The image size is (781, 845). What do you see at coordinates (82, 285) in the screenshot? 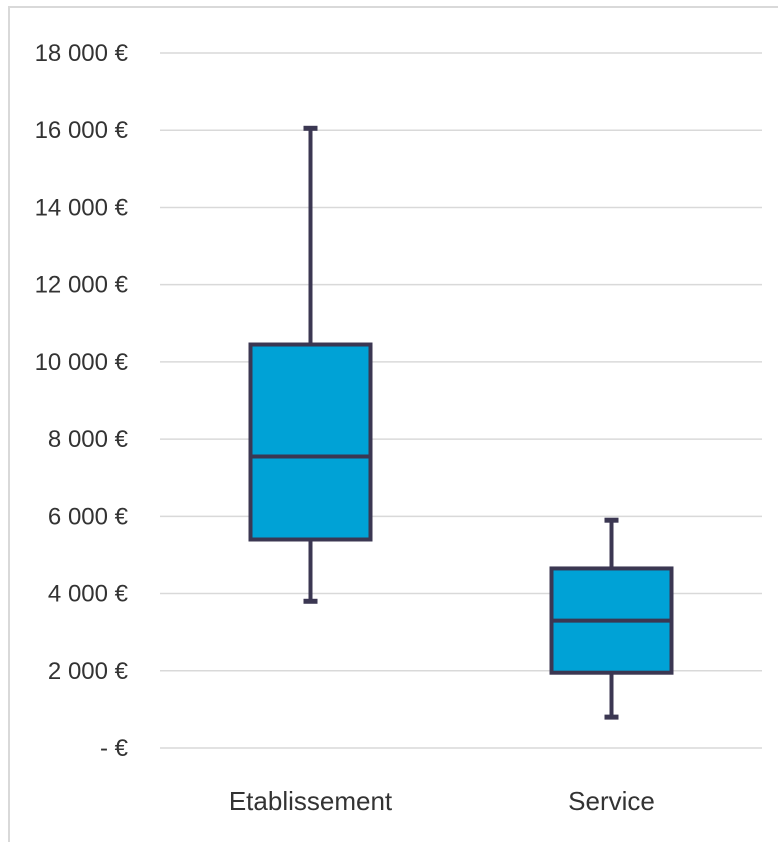
I see `y-tick-label: 12 000 €` at bounding box center [82, 285].